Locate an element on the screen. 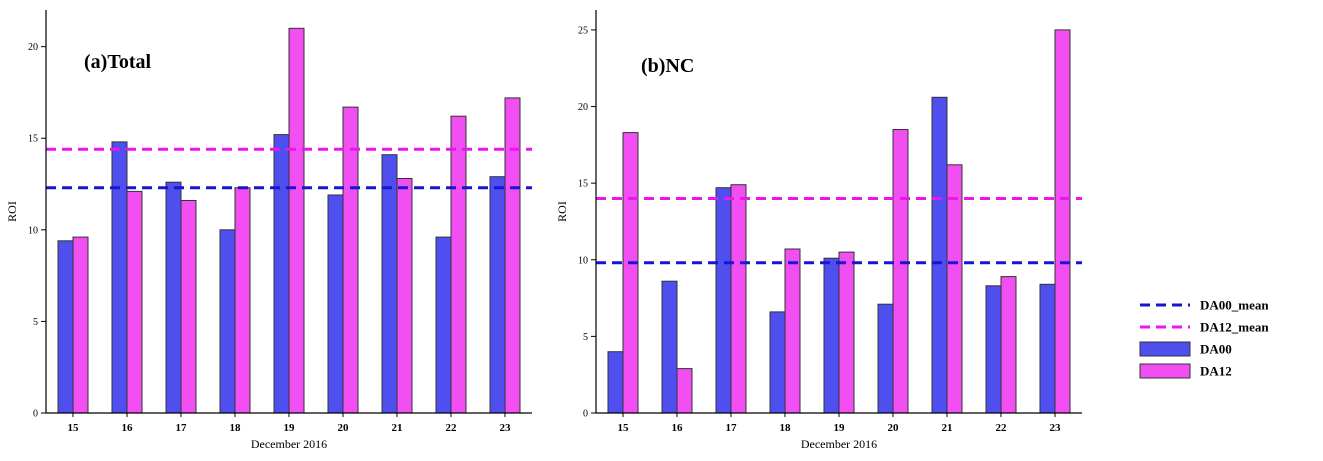 This screenshot has width=1323, height=461. legend-label-da00-mean: DA00_mean is located at coordinates (1234, 305).